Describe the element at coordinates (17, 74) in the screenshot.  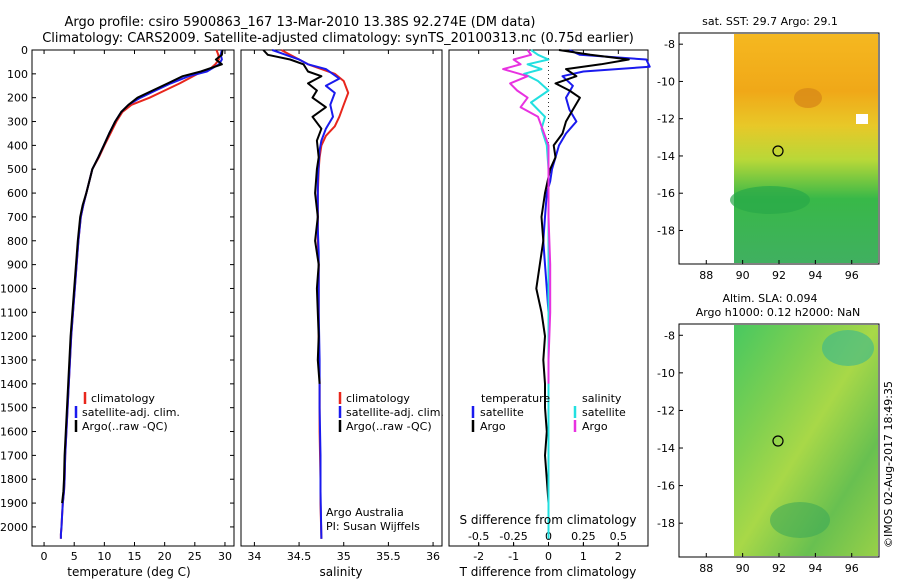
I see `depth-tick-label: 100` at that location.